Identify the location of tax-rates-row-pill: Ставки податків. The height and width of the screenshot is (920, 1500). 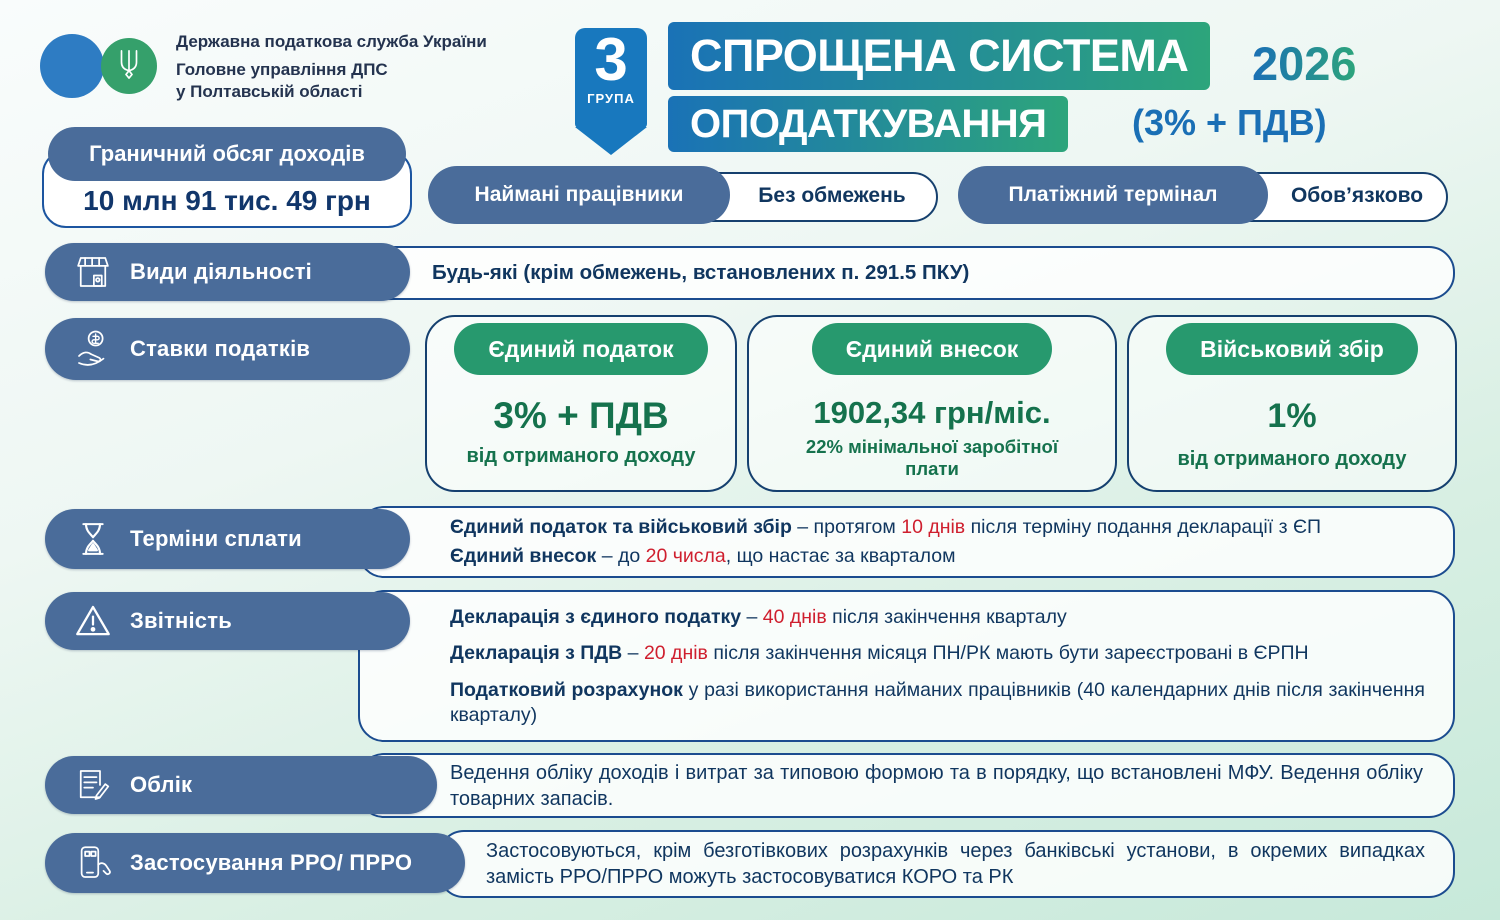
(227, 349).